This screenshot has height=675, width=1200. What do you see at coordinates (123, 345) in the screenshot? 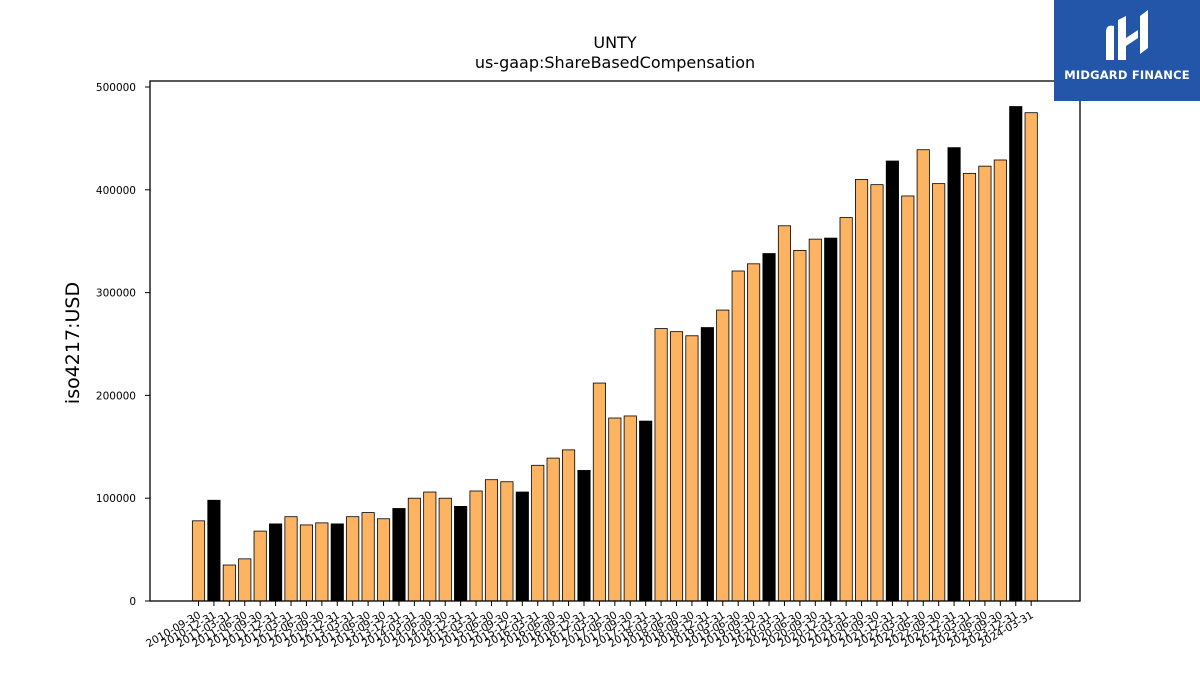
I see `y-axis-ticks: 0 100000 200000 300000 400000 500000` at bounding box center [123, 345].